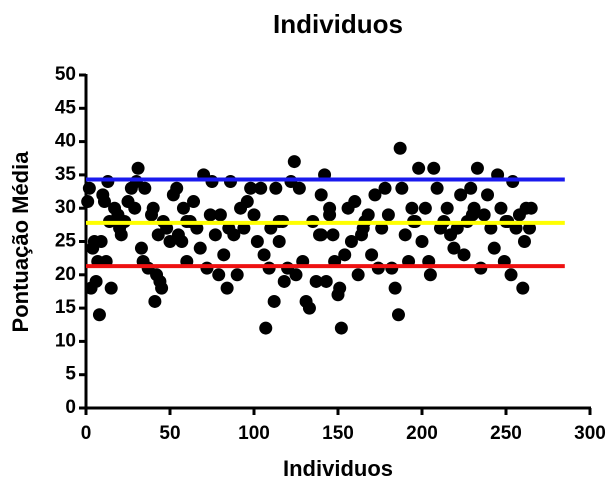 The width and height of the screenshot is (611, 488). What do you see at coordinates (338, 468) in the screenshot?
I see `x-axis-label: Individuos` at bounding box center [338, 468].